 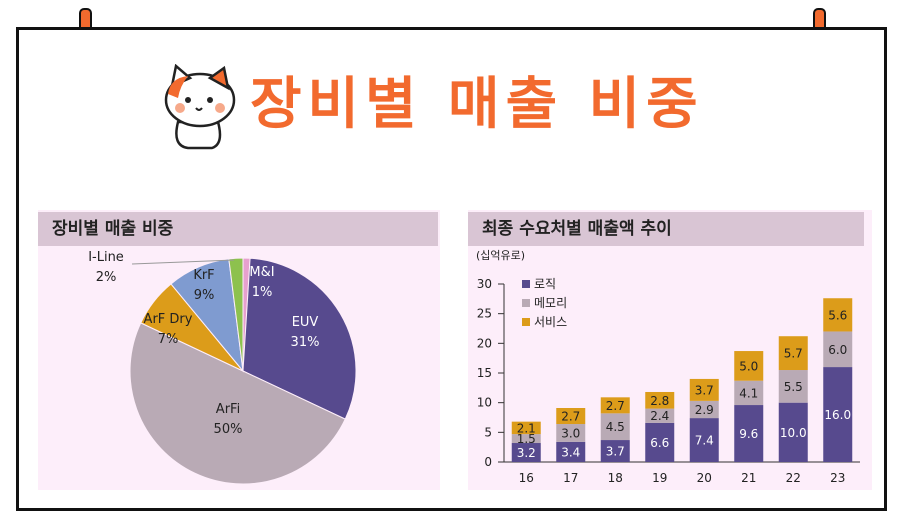 I want to click on x-tick-label: 17, so click(x=570, y=478).